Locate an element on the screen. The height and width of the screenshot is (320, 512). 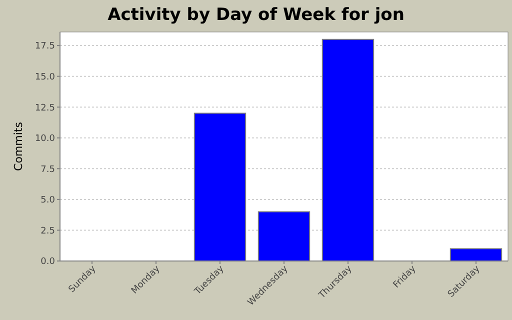
chart-title: Activity by Day of Week for jon is located at coordinates (256, 15).